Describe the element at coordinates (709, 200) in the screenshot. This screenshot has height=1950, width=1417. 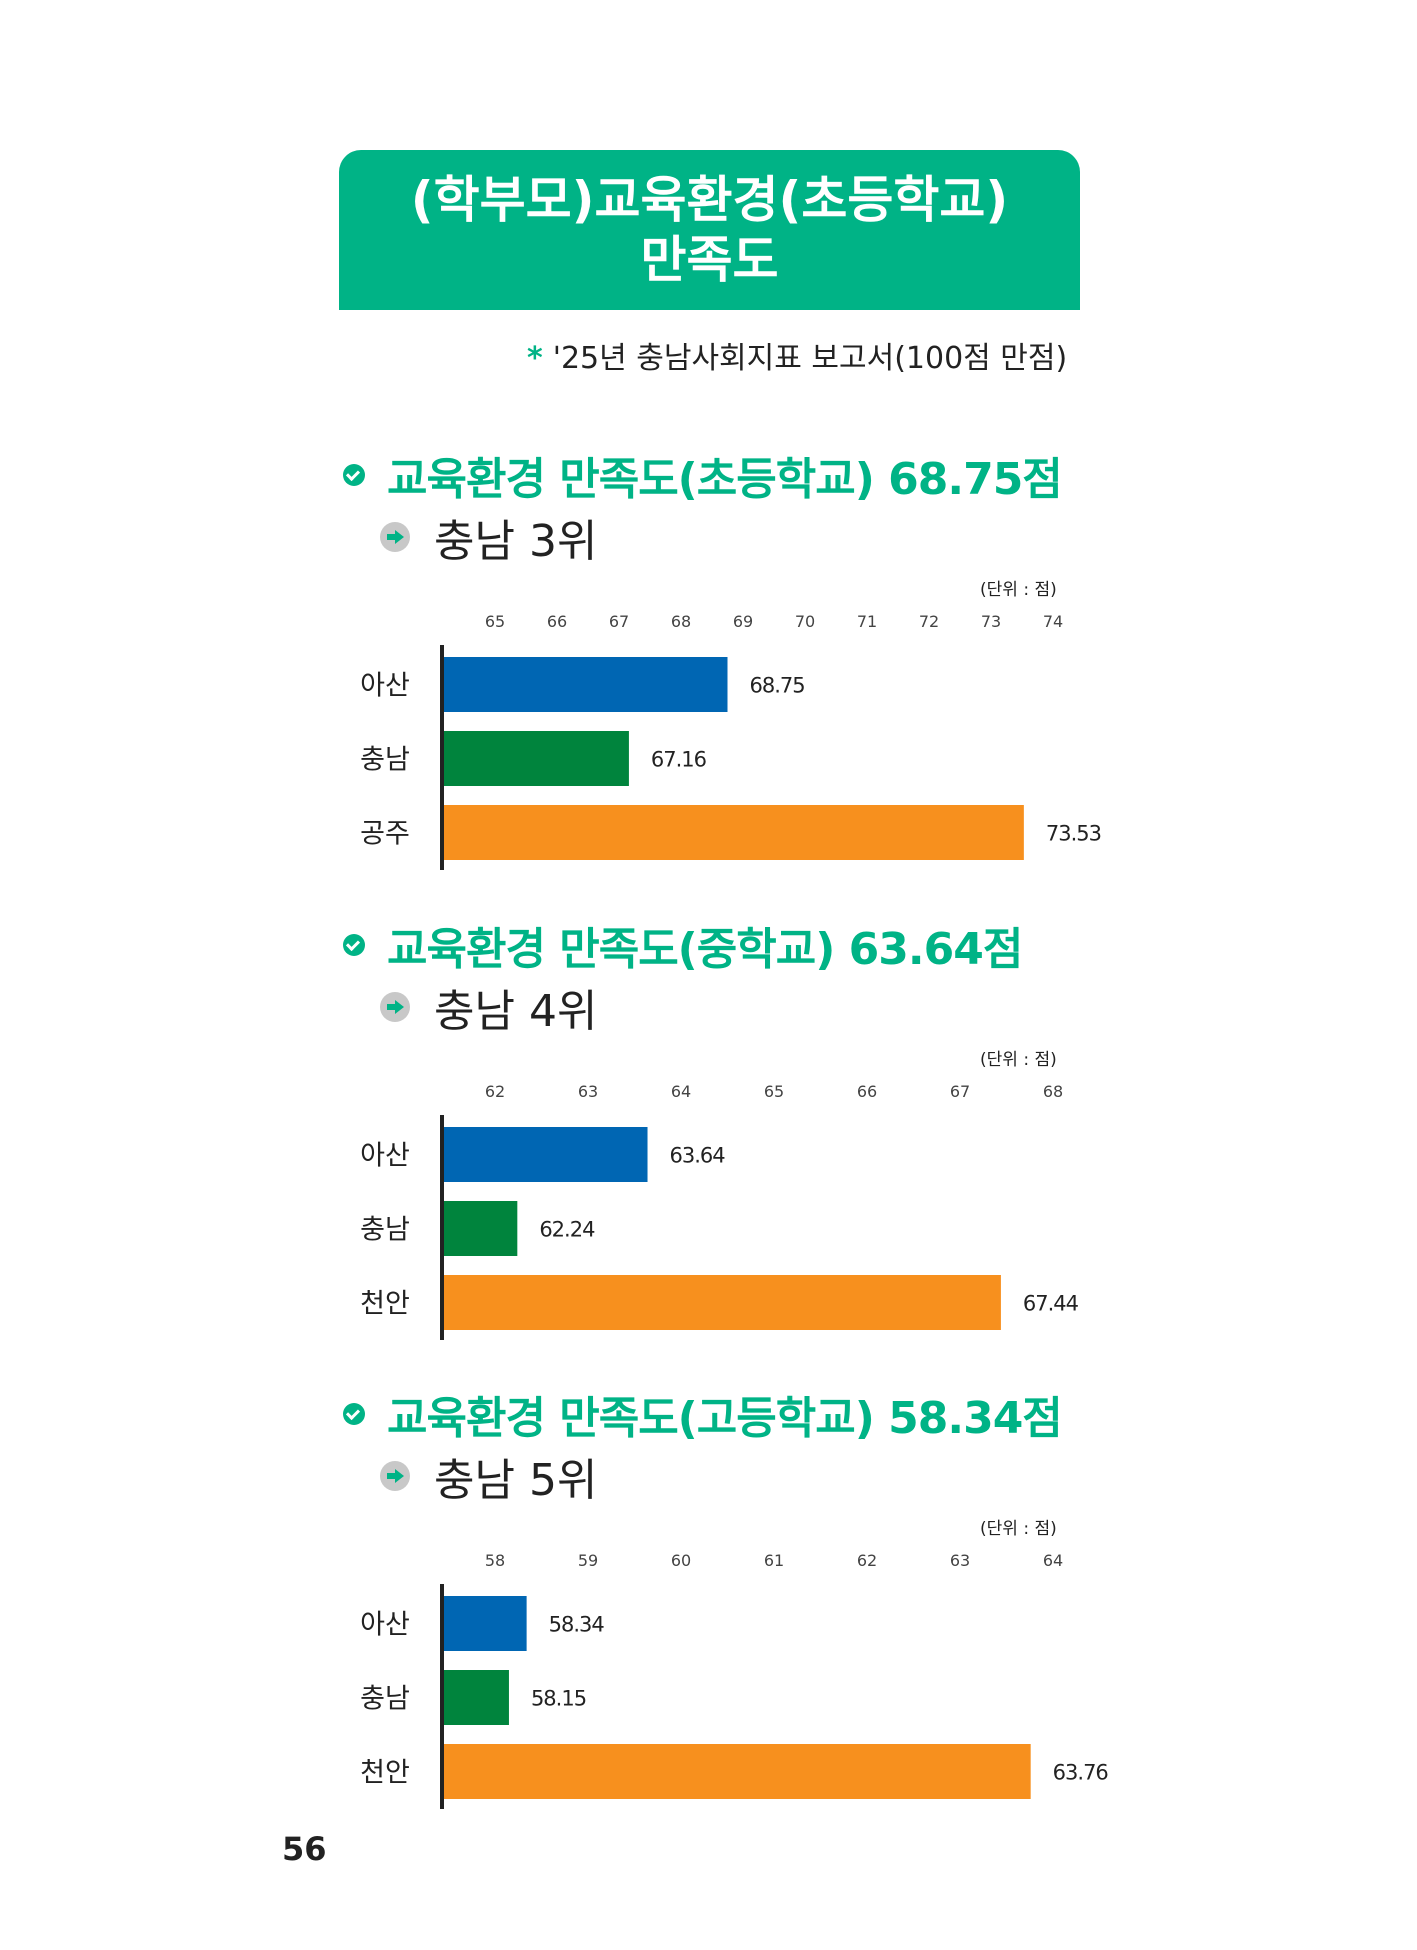
I see `banner-title-line1: (학부모)교육환경(초등학교)` at that location.